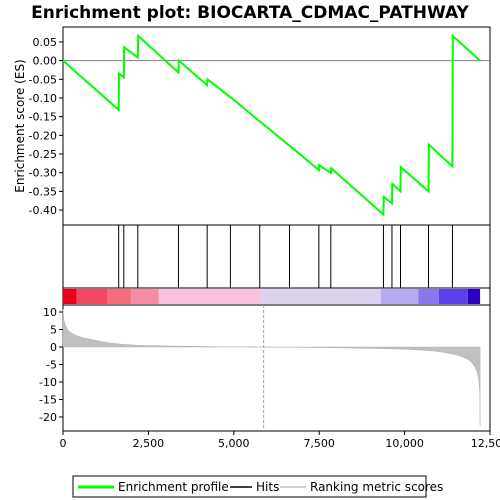  I want to click on metric-x-axis-ticks: 0 2,500 5,000 7,500 10,000 12,500, so click(280, 440).